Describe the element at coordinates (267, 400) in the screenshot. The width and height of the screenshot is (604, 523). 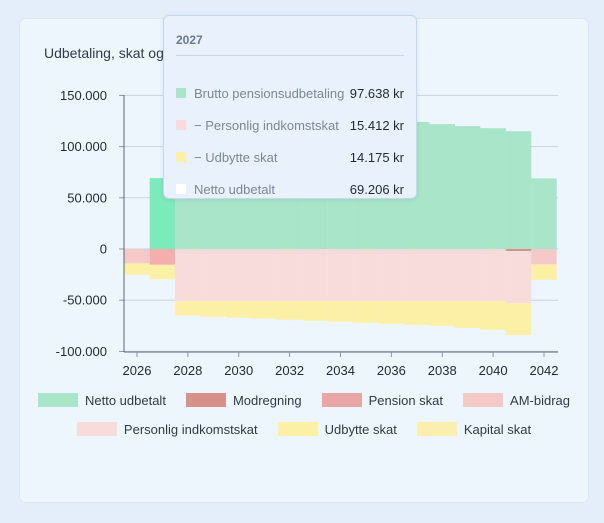
I see `legend-label: Modregning` at that location.